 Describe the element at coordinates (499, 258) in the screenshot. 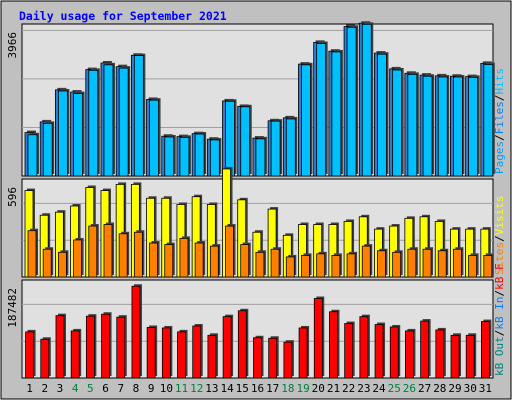

I see `visits-panel-legend-item: Sites` at that location.